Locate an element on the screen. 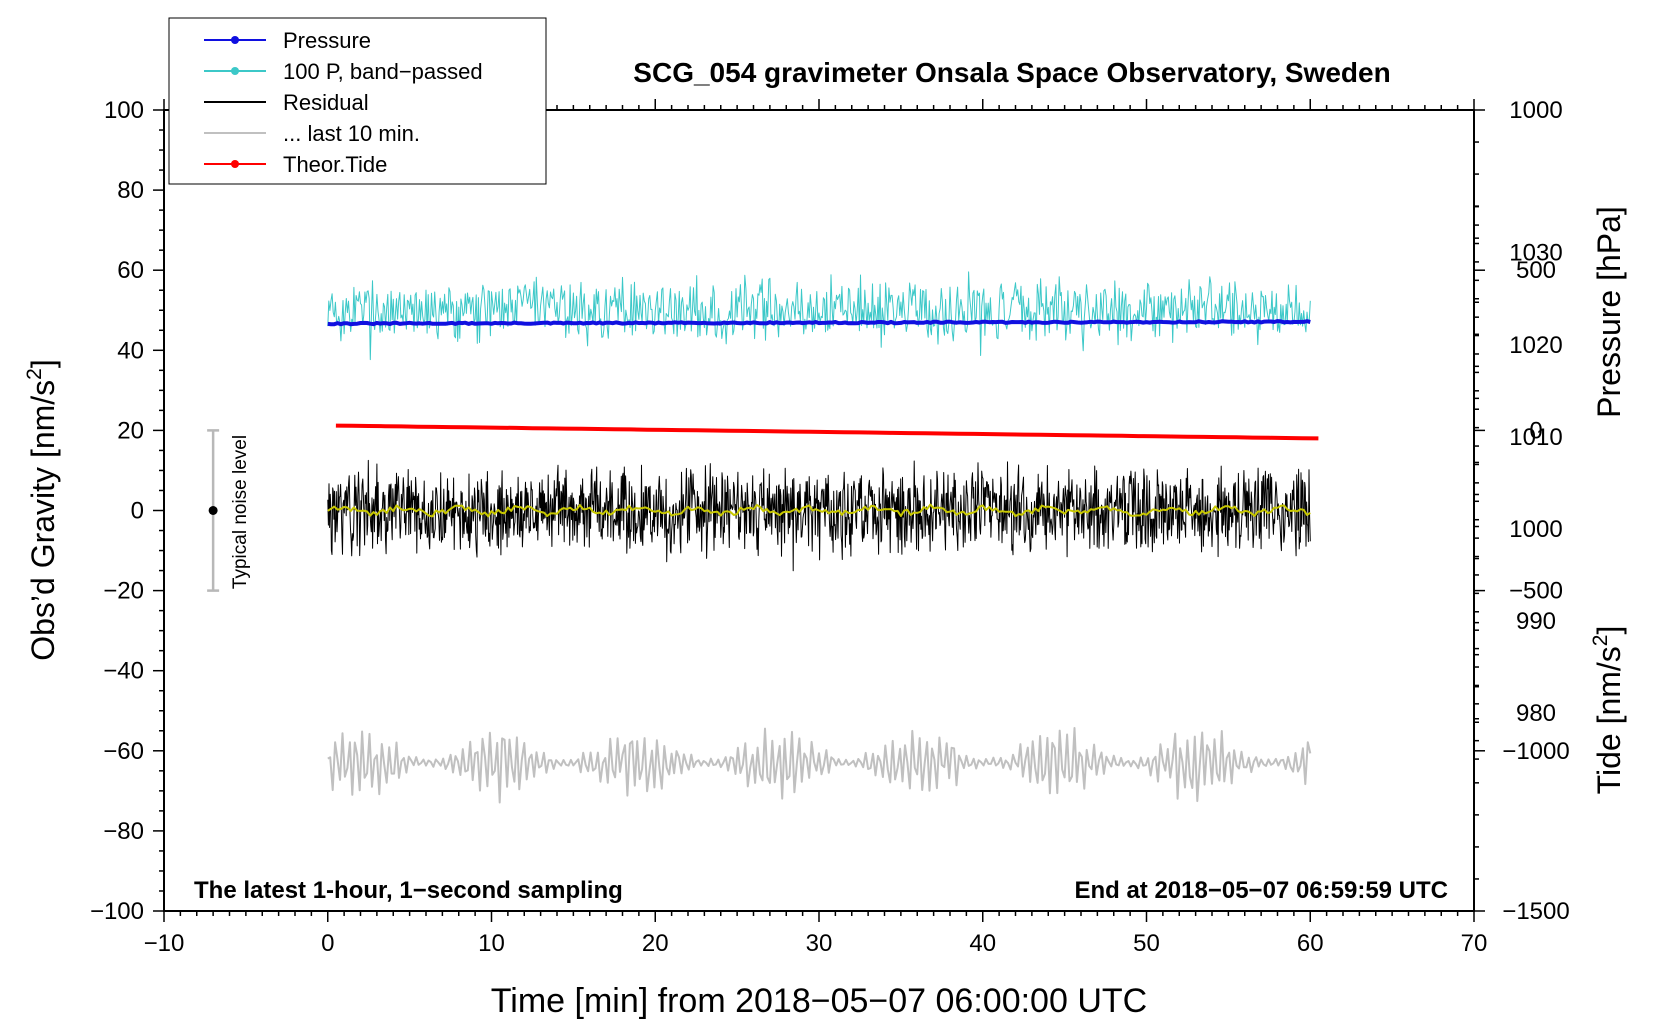 The width and height of the screenshot is (1660, 1020). x-tick-label: −10 is located at coordinates (164, 943).